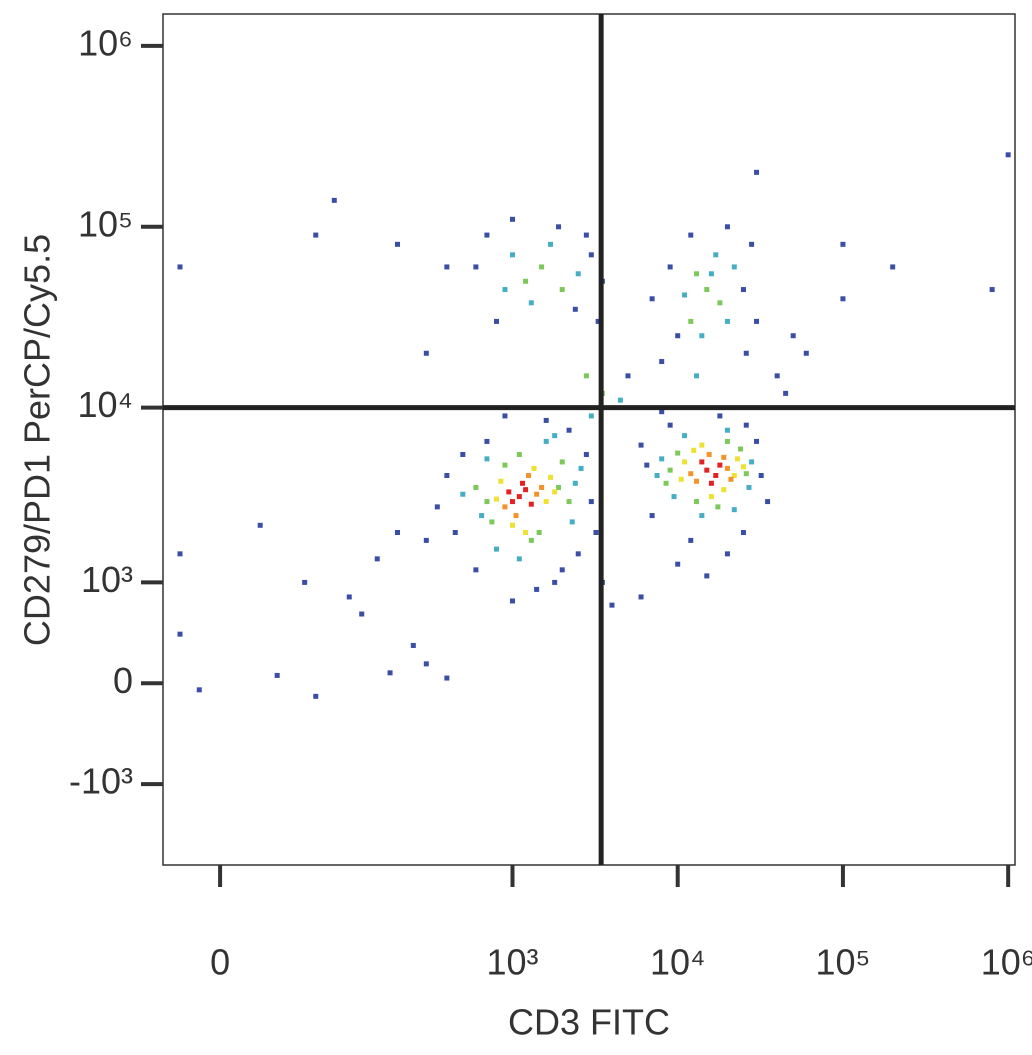  Describe the element at coordinates (678, 962) in the screenshot. I see `x-tick-label: 10⁴` at that location.